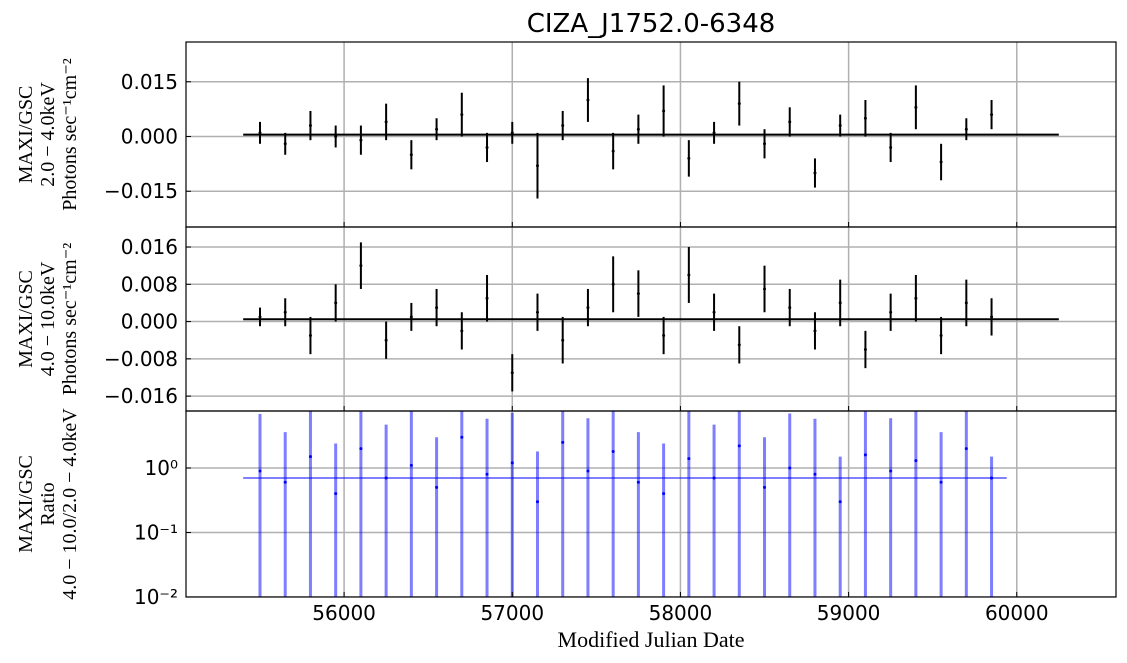 The height and width of the screenshot is (663, 1127). What do you see at coordinates (149, 82) in the screenshot?
I see `y-tick-label: 0.015` at bounding box center [149, 82].